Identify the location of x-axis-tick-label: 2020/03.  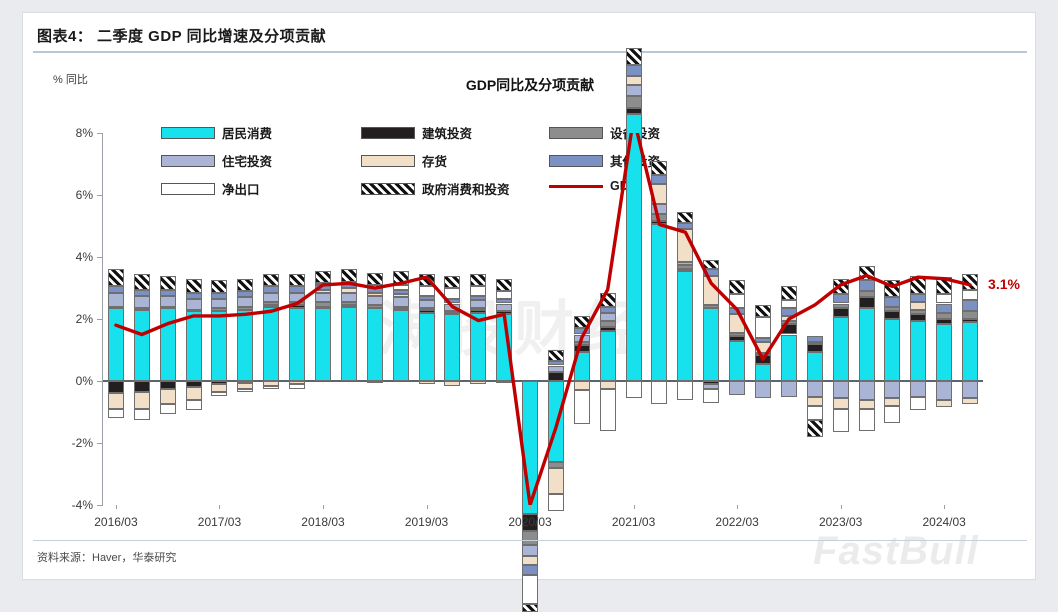
(530, 522).